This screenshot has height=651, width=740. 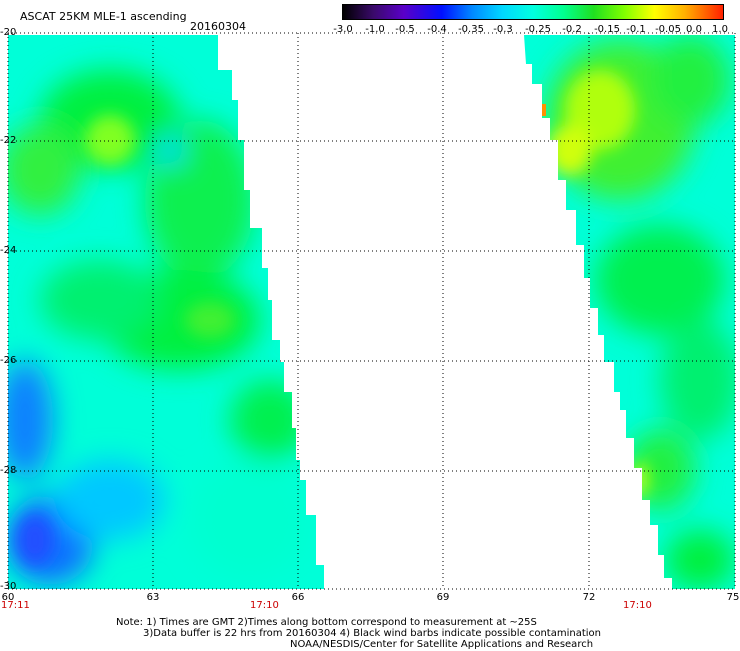 I want to click on colorbar-label: -0.5, so click(x=405, y=29).